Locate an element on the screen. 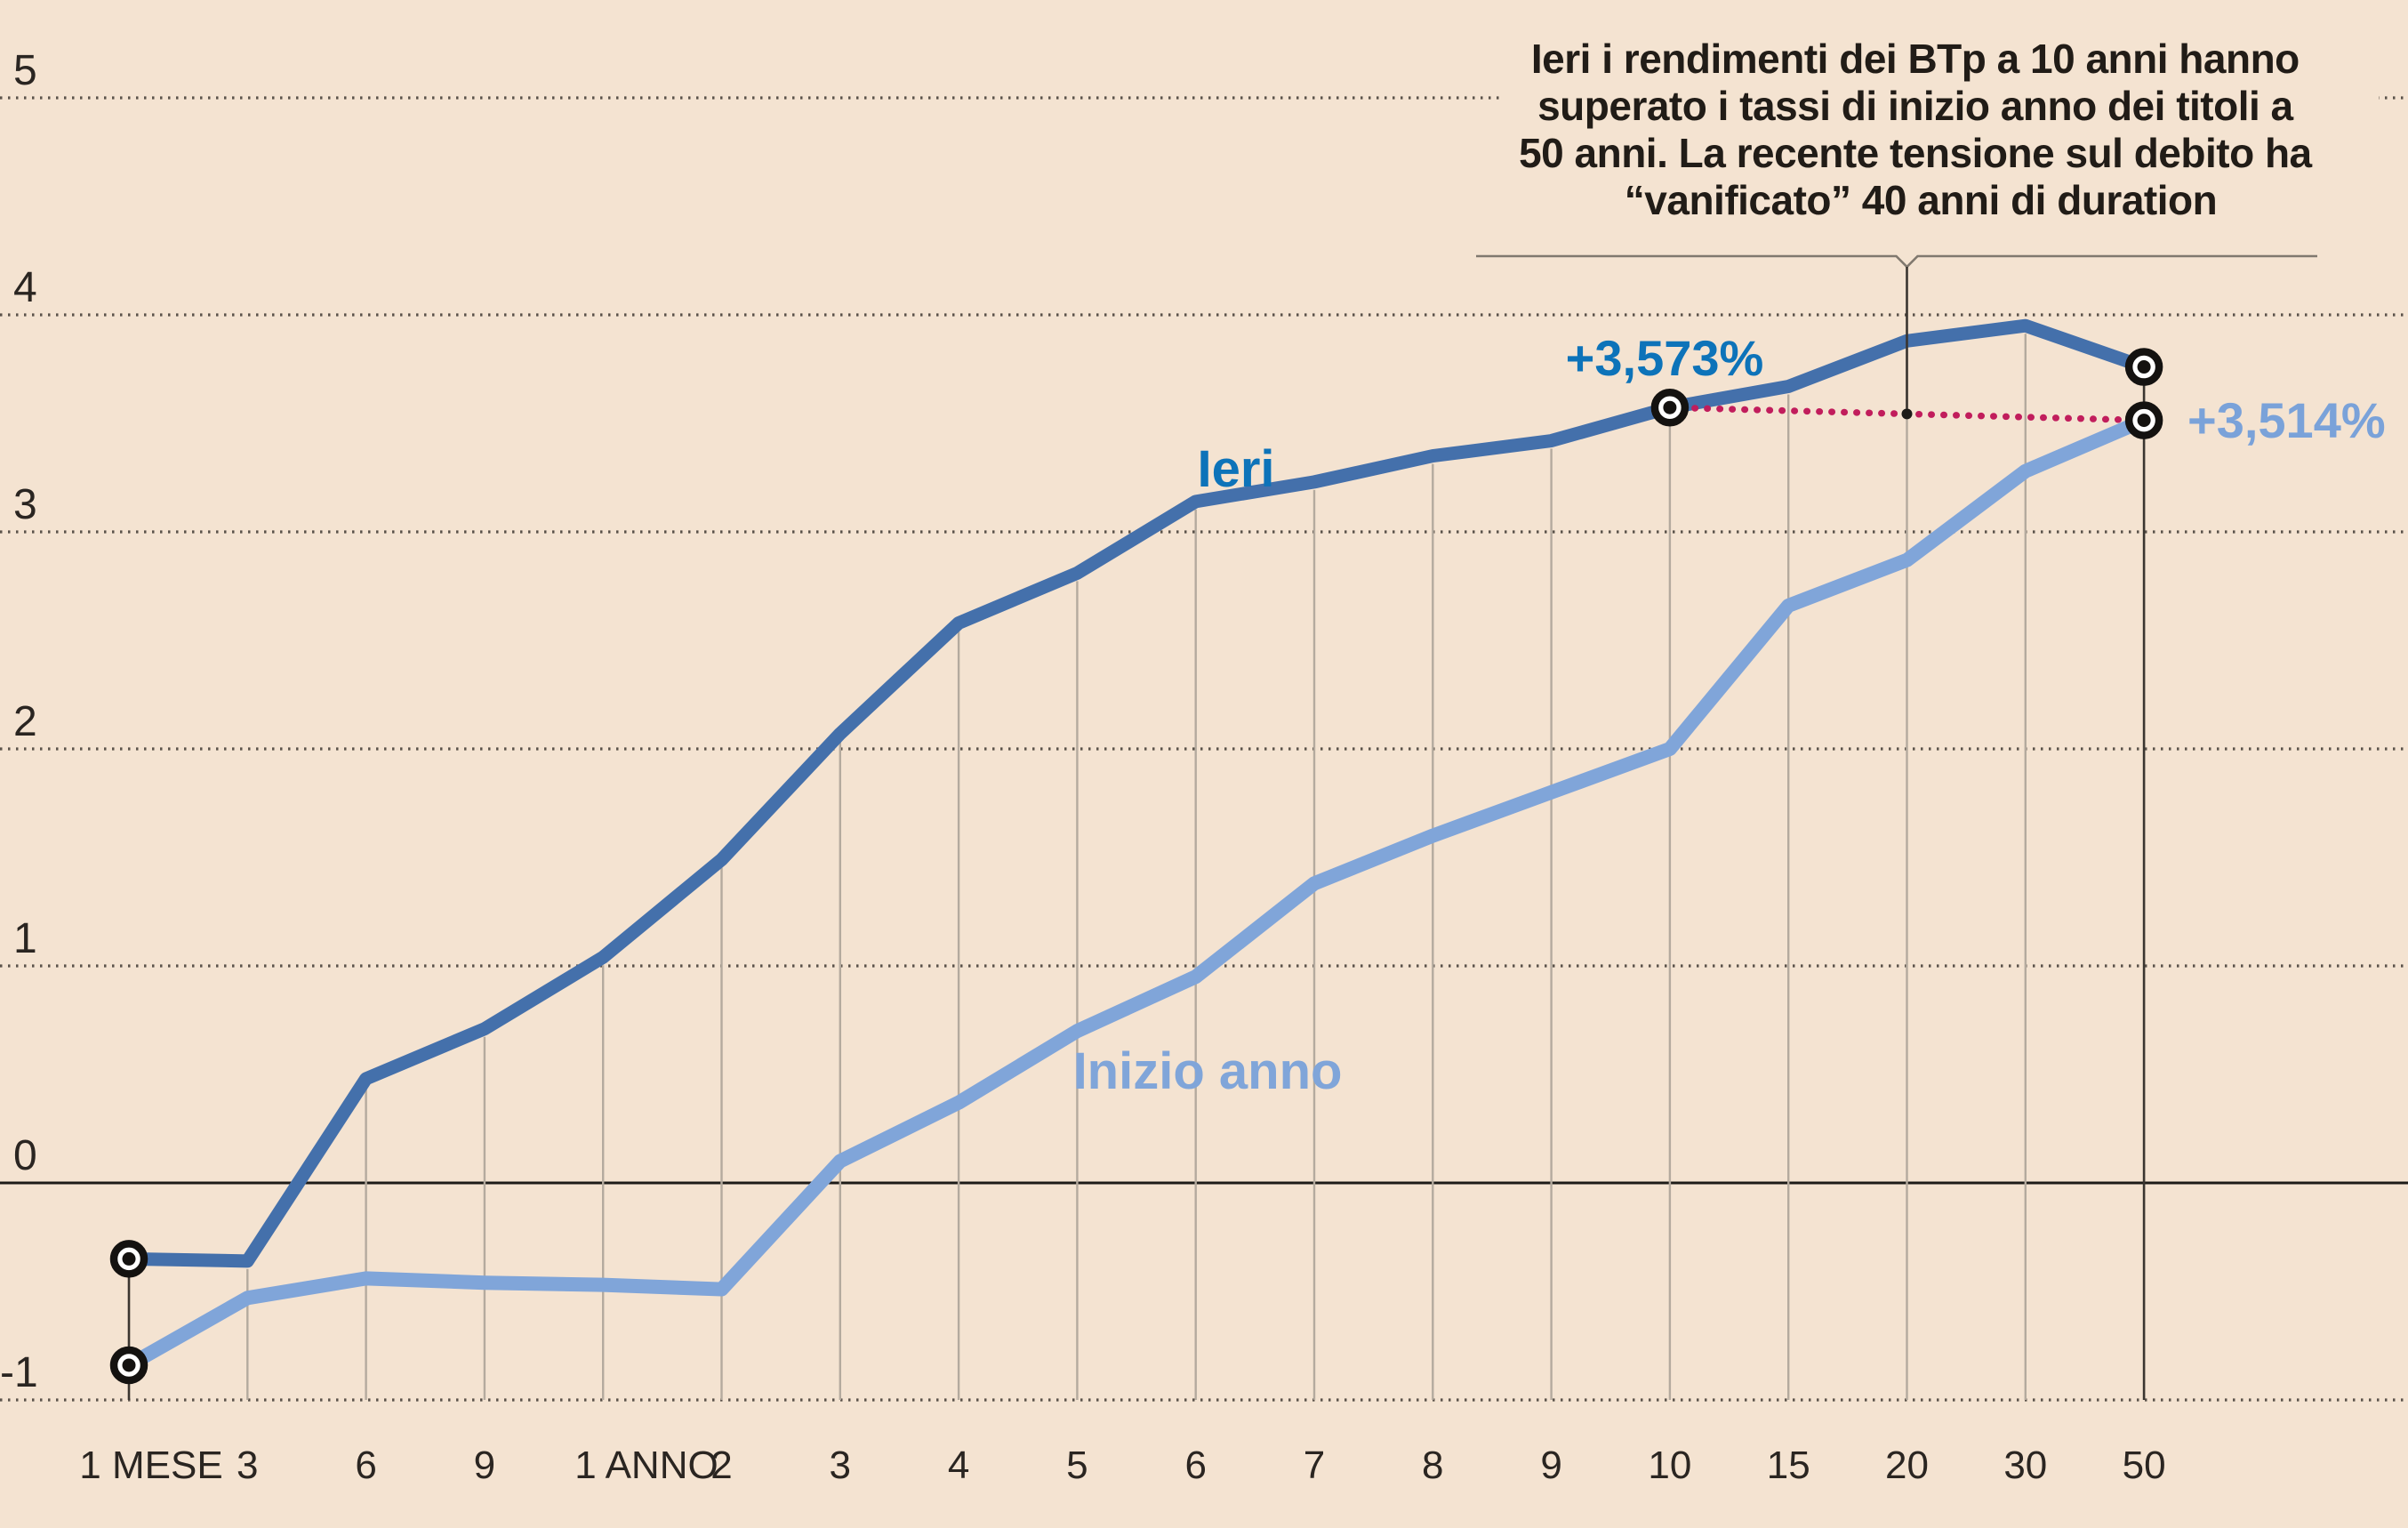 This screenshot has height=1528, width=2408. x-tick-label-15: 15 is located at coordinates (1789, 1466).